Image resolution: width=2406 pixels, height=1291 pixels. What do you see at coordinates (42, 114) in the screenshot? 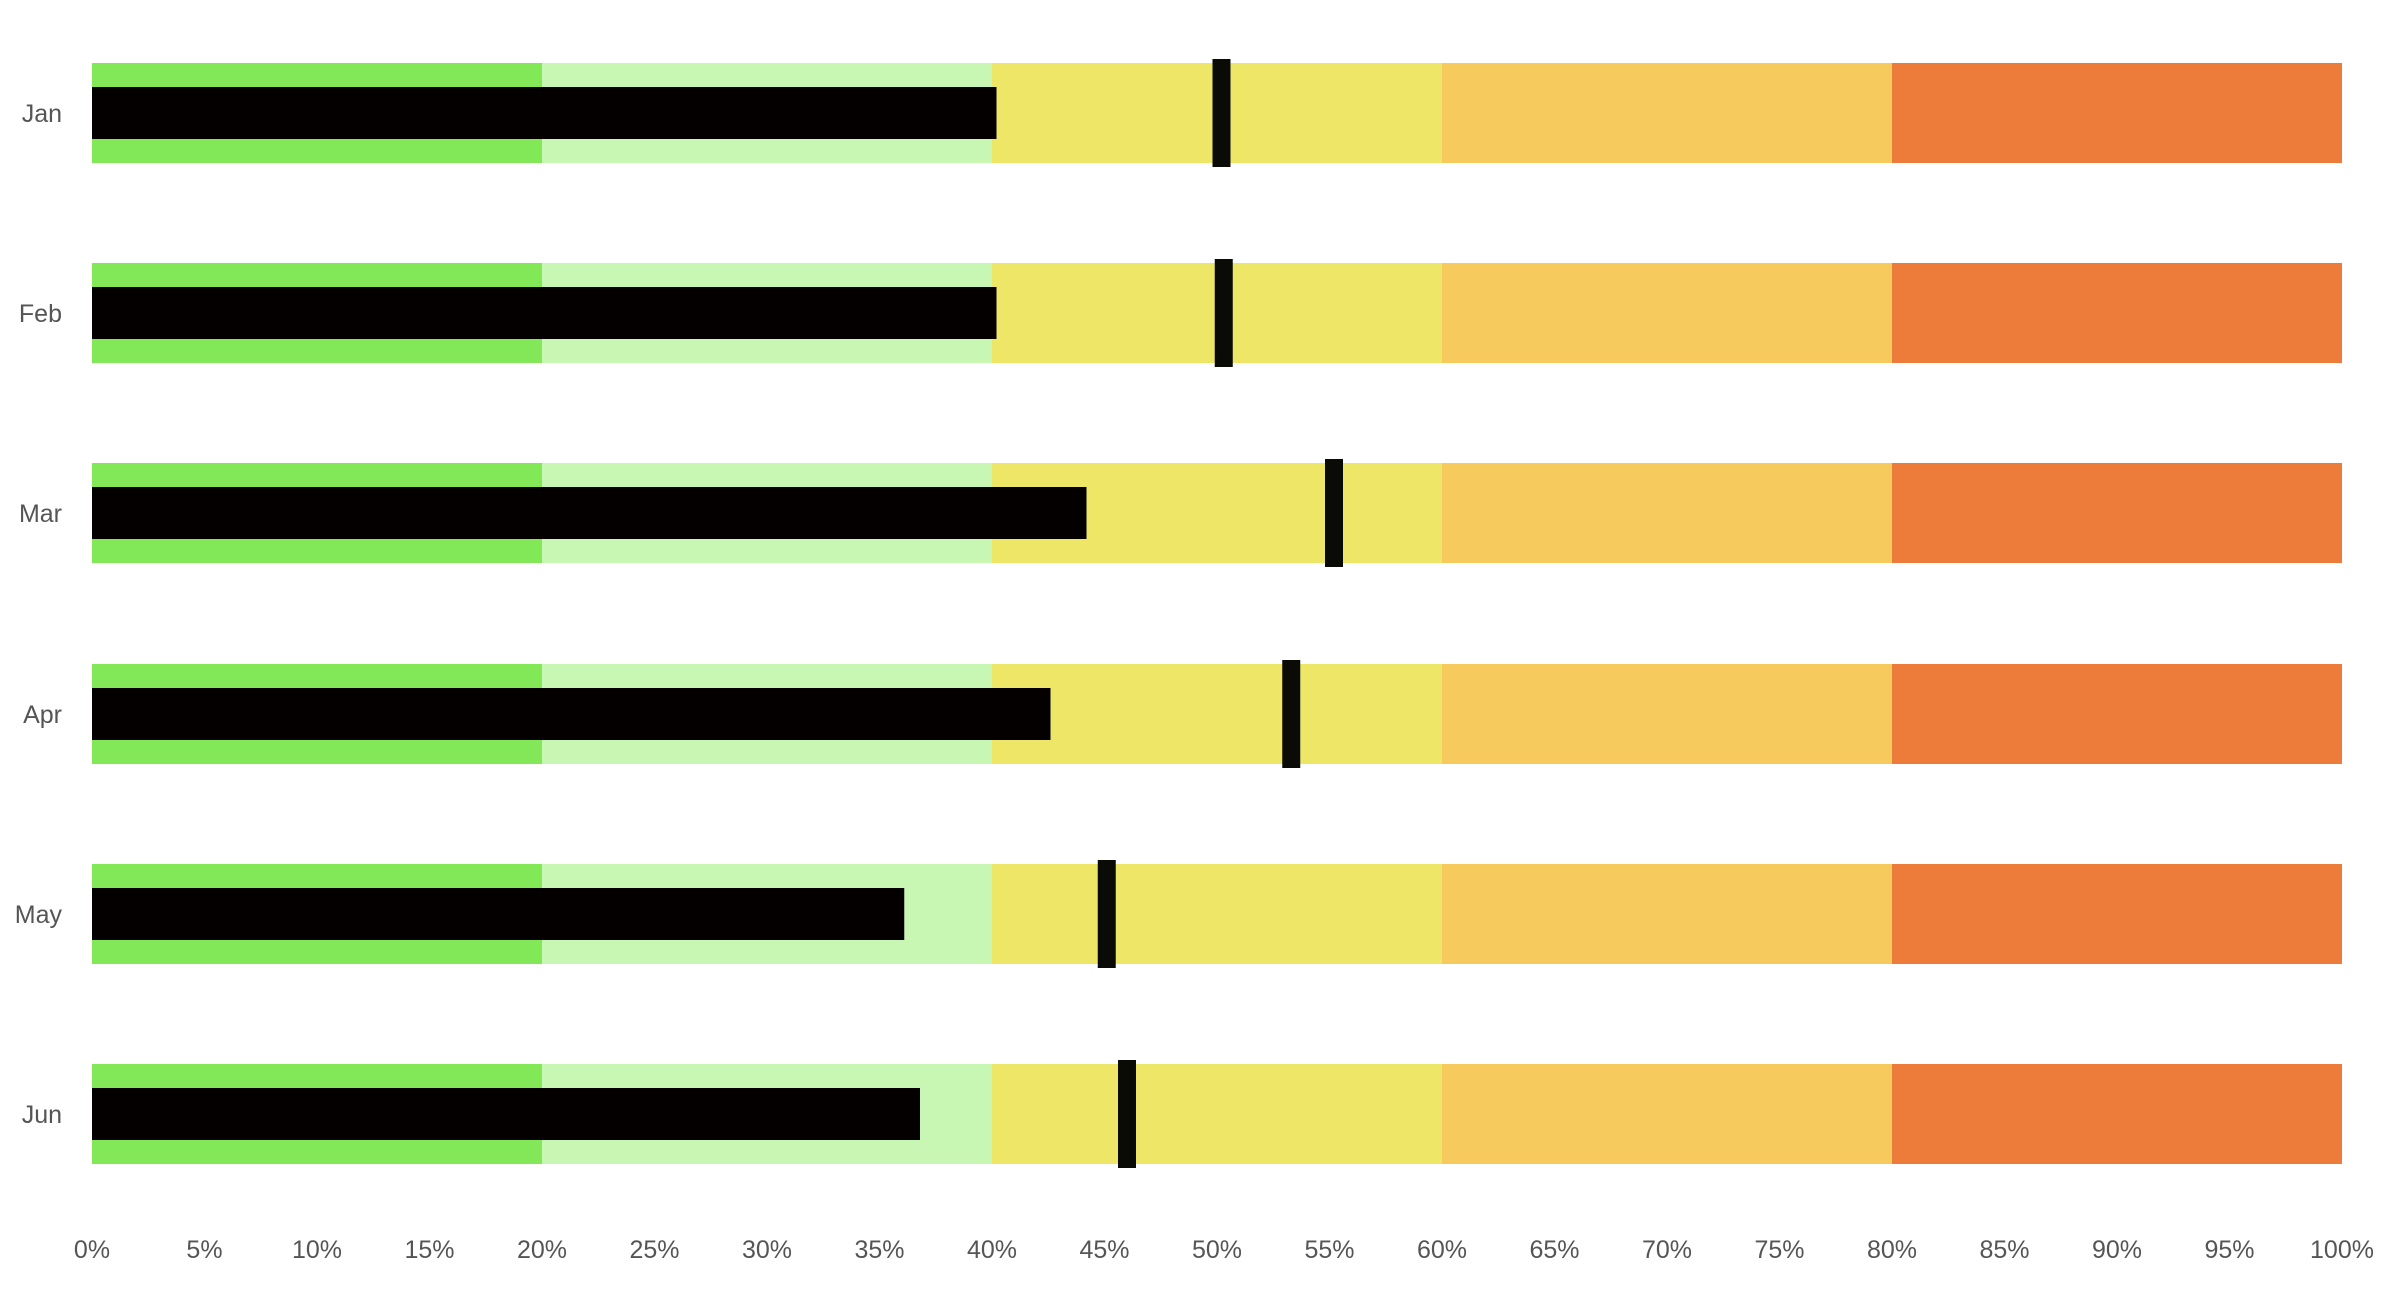
I see `category-label-jan: Jan` at bounding box center [42, 114].